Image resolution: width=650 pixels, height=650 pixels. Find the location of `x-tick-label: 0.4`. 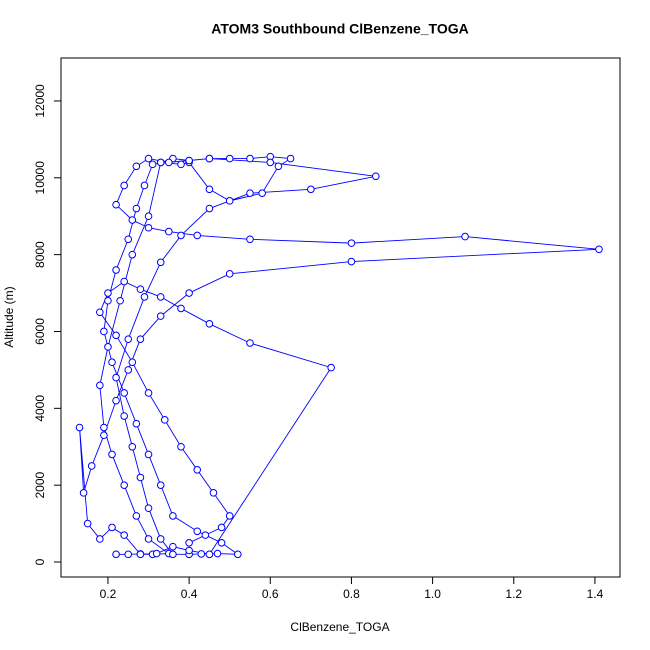

x-tick-label: 0.4 is located at coordinates (189, 594).